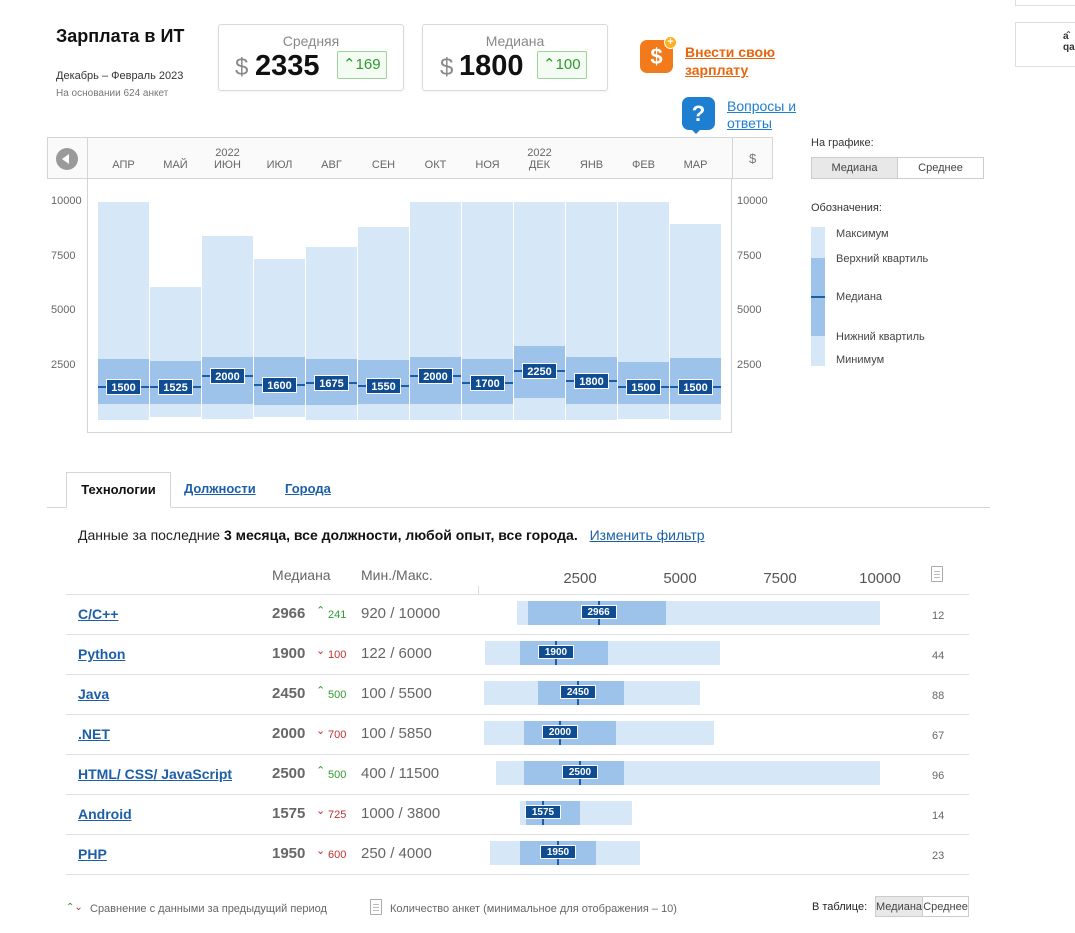 The height and width of the screenshot is (933, 1075). Describe the element at coordinates (882, 259) in the screenshot. I see `legend-upper-quartile: Верхний квартиль` at that location.